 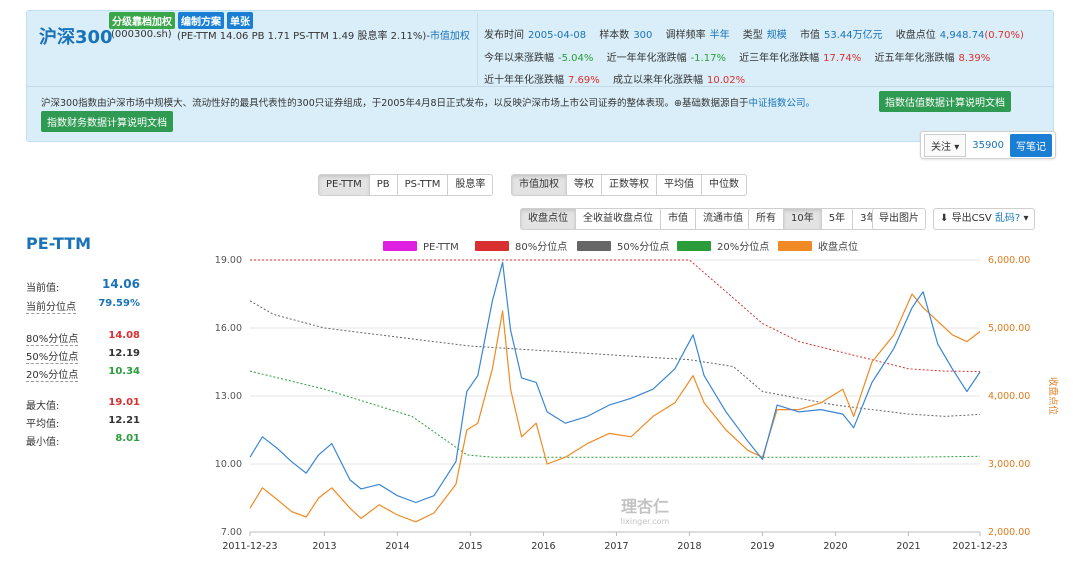 I want to click on tab-equal-weight: 等权, so click(x=584, y=185).